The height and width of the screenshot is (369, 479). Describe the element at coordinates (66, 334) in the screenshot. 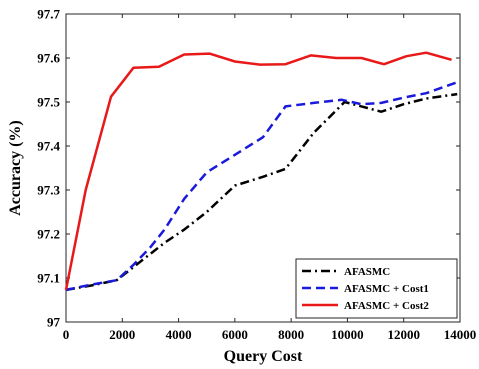

I see `x-tick-label: 0` at that location.